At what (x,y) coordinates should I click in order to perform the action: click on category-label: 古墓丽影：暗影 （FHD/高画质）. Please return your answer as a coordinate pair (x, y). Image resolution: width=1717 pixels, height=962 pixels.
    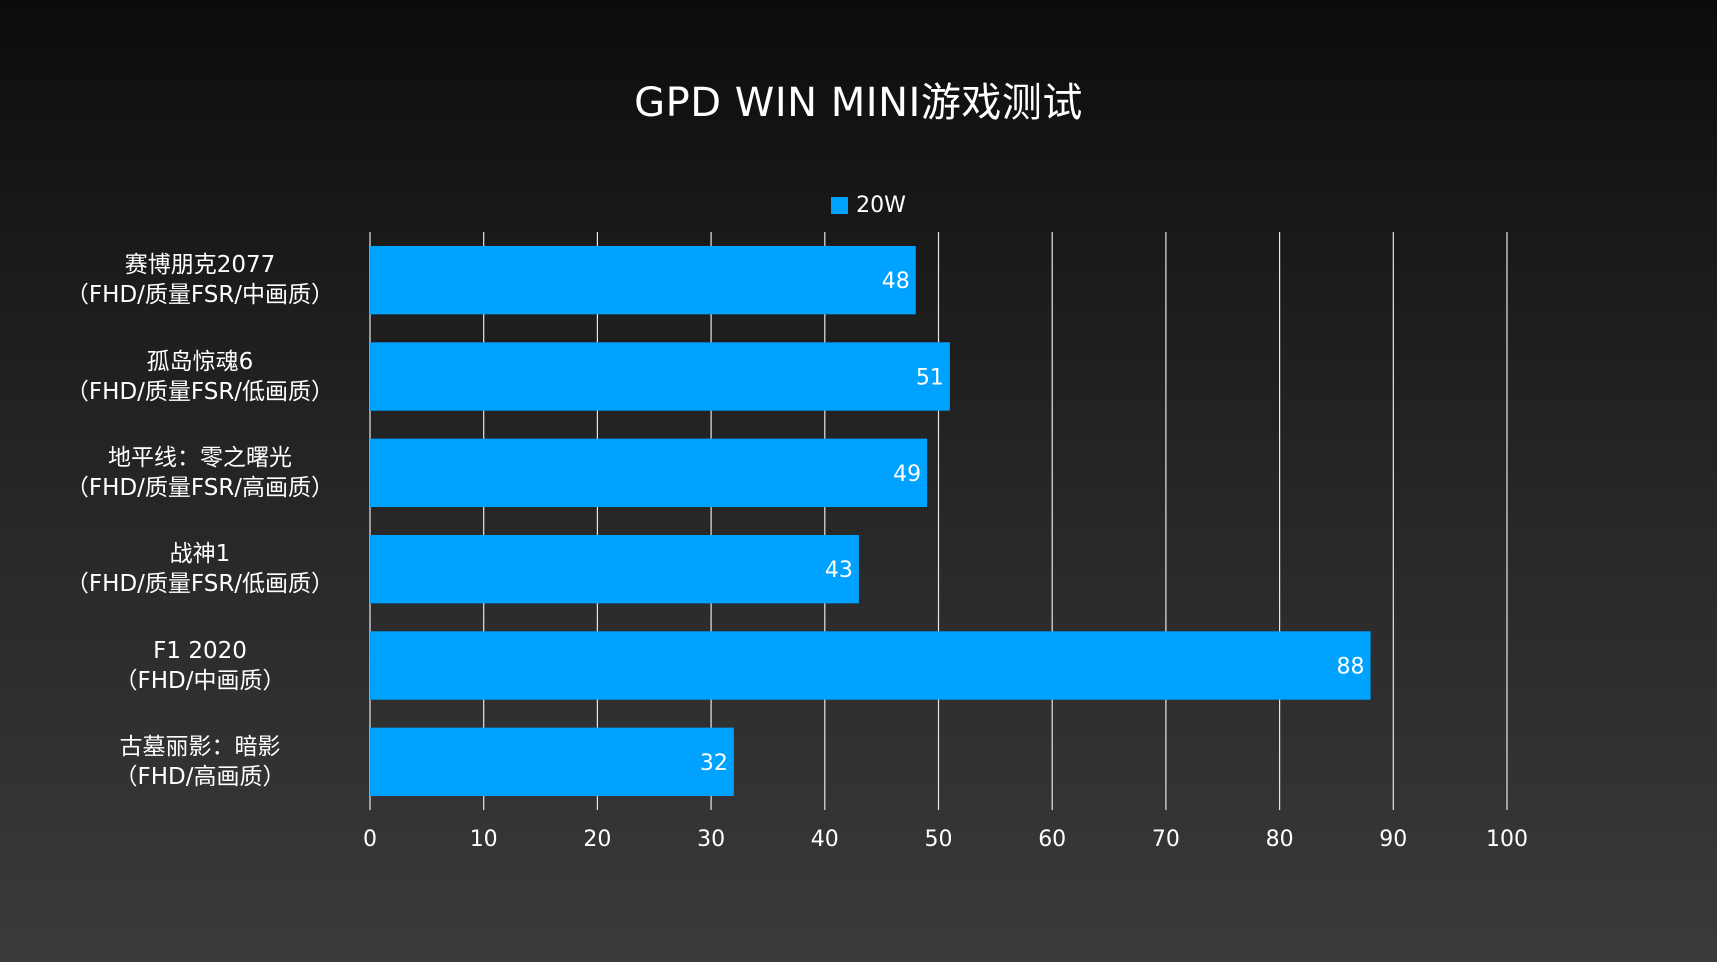
    Looking at the image, I should click on (200, 762).